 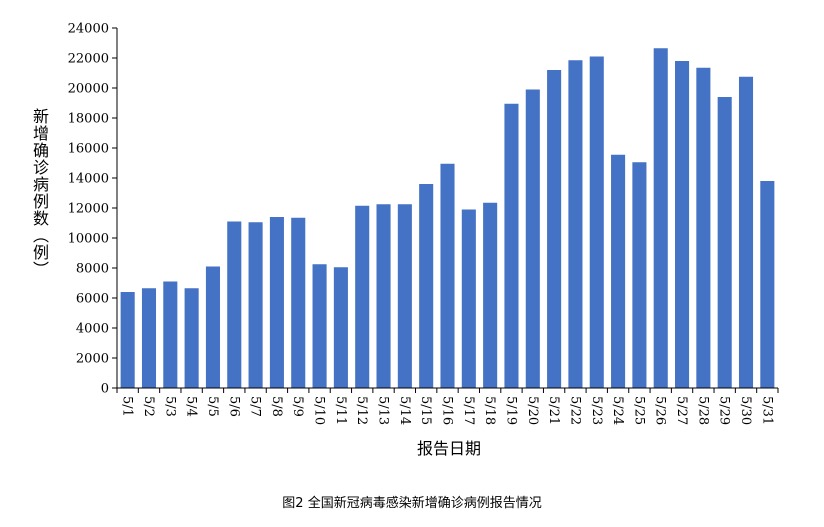 What do you see at coordinates (596, 410) in the screenshot?
I see `x-tick-label: 5/23` at bounding box center [596, 410].